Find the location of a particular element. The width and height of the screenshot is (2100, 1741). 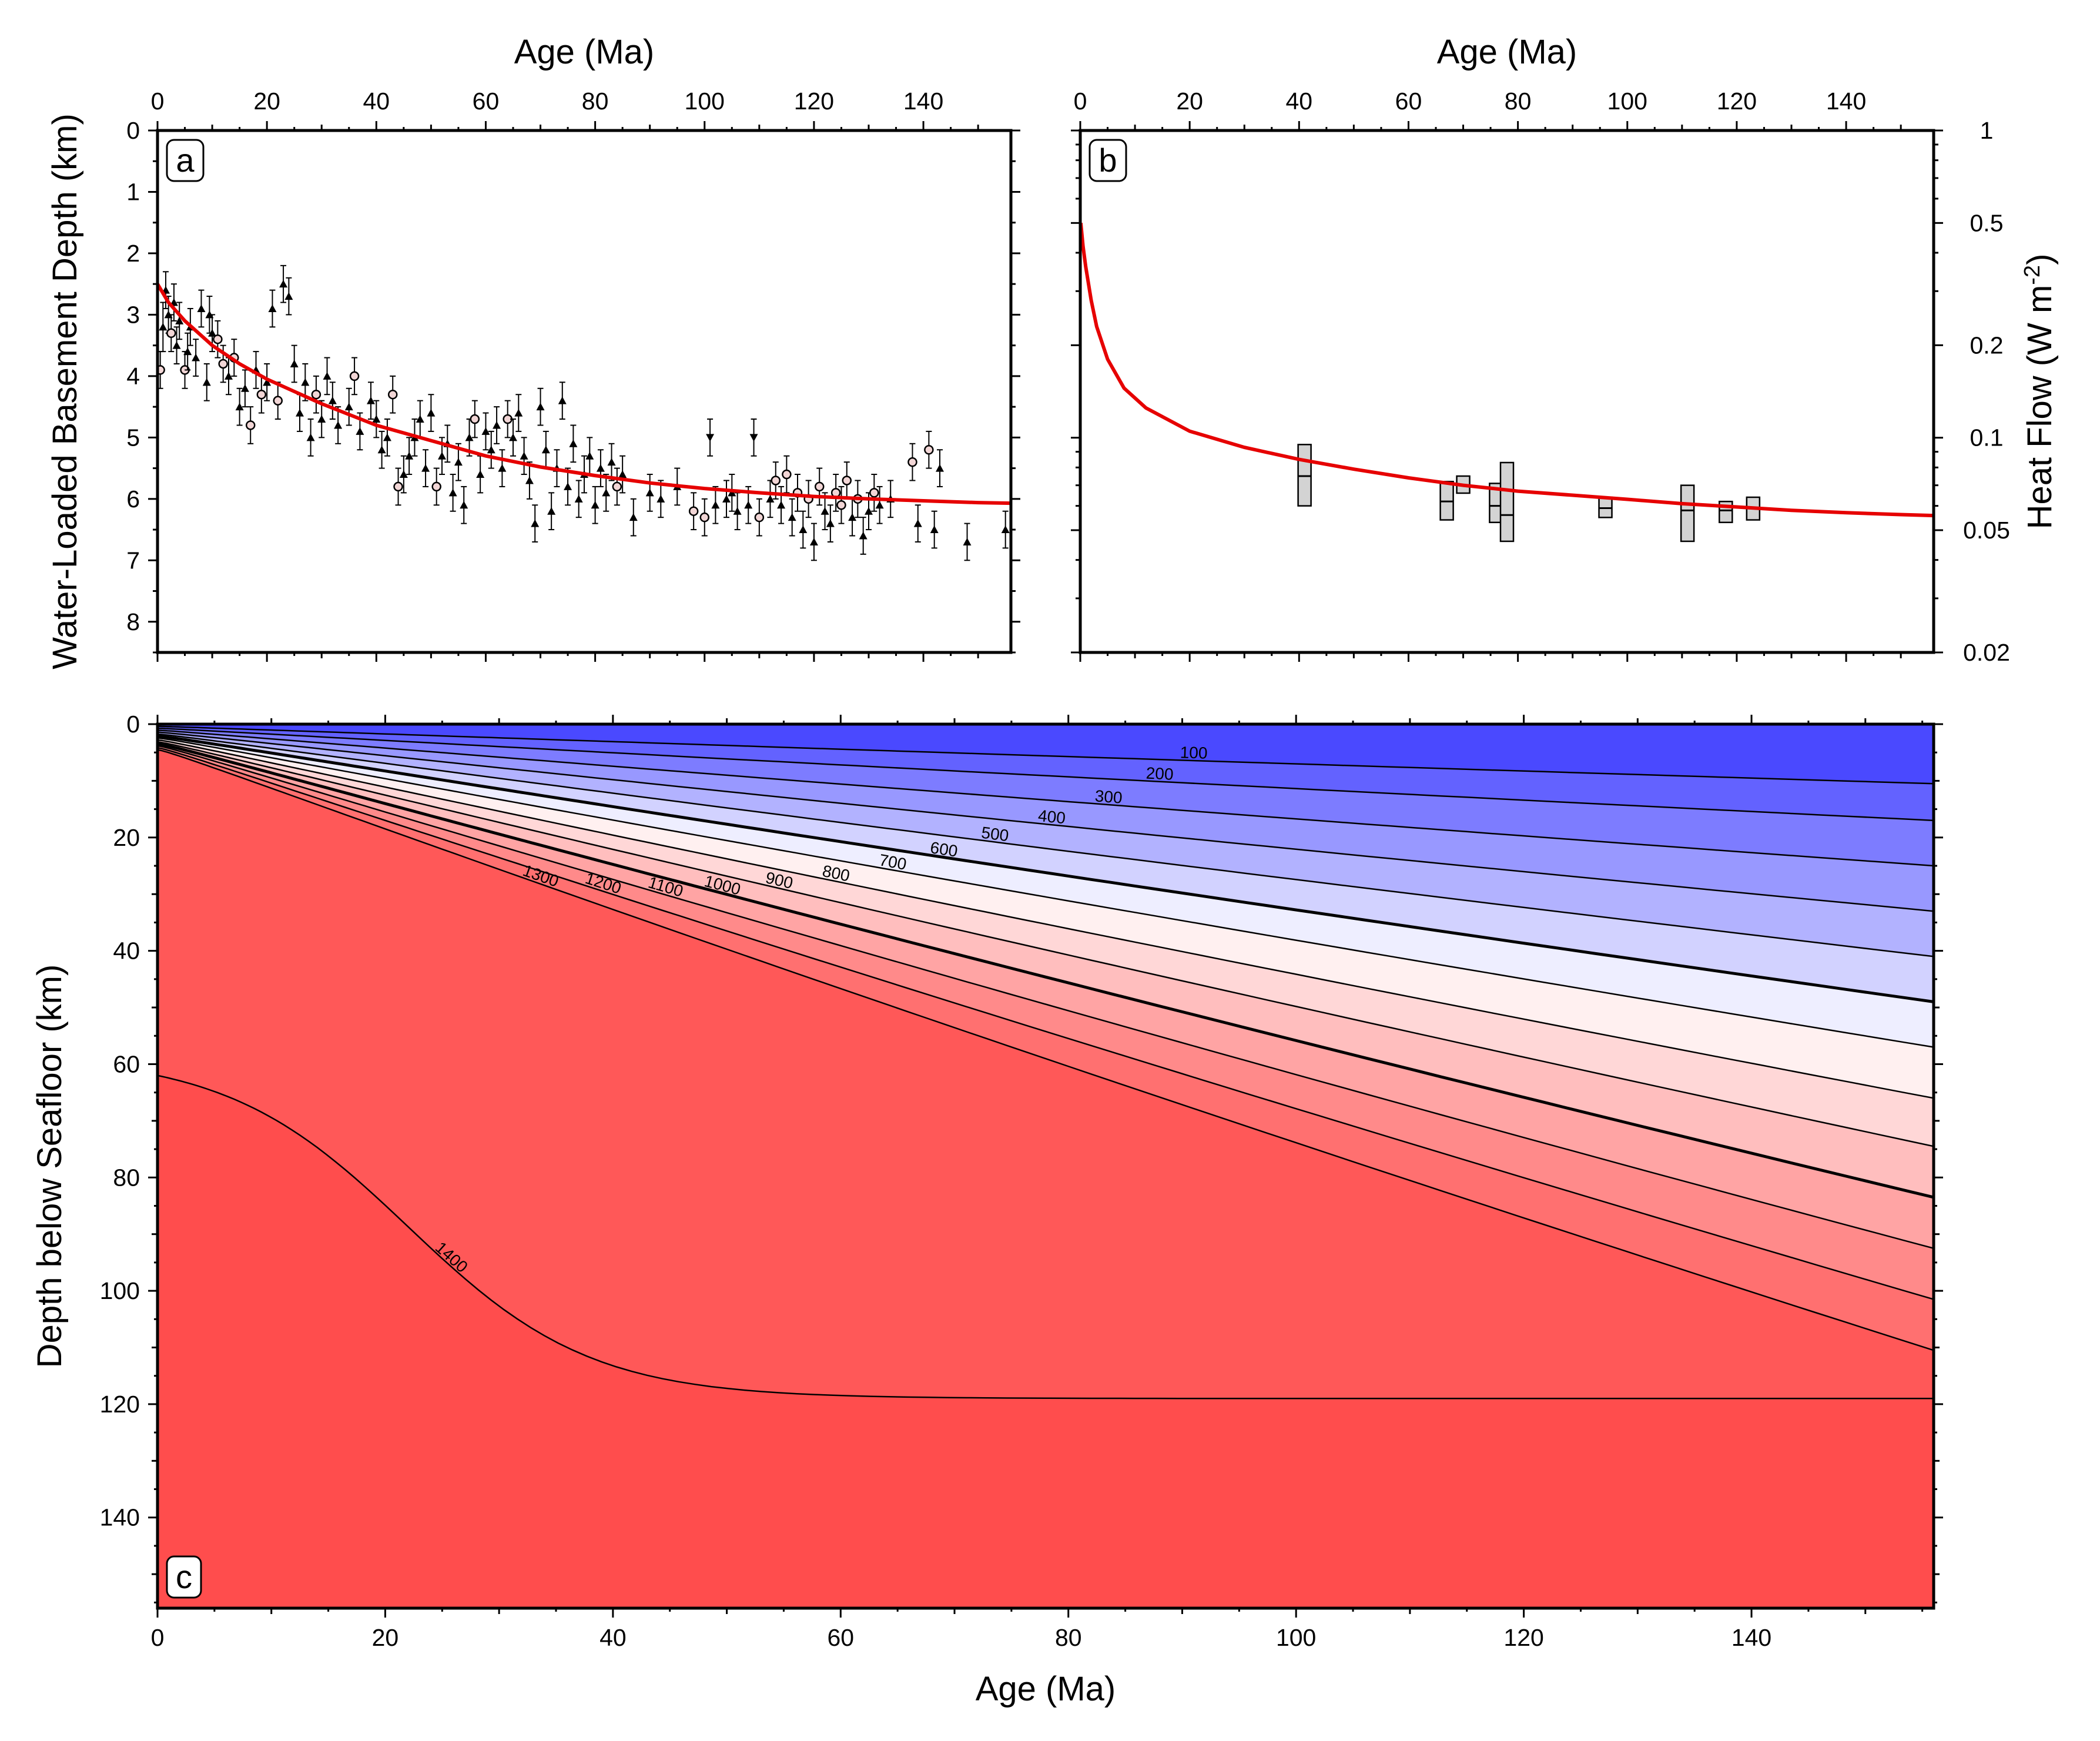

panel-a-ytick-label: 2 is located at coordinates (133, 253).